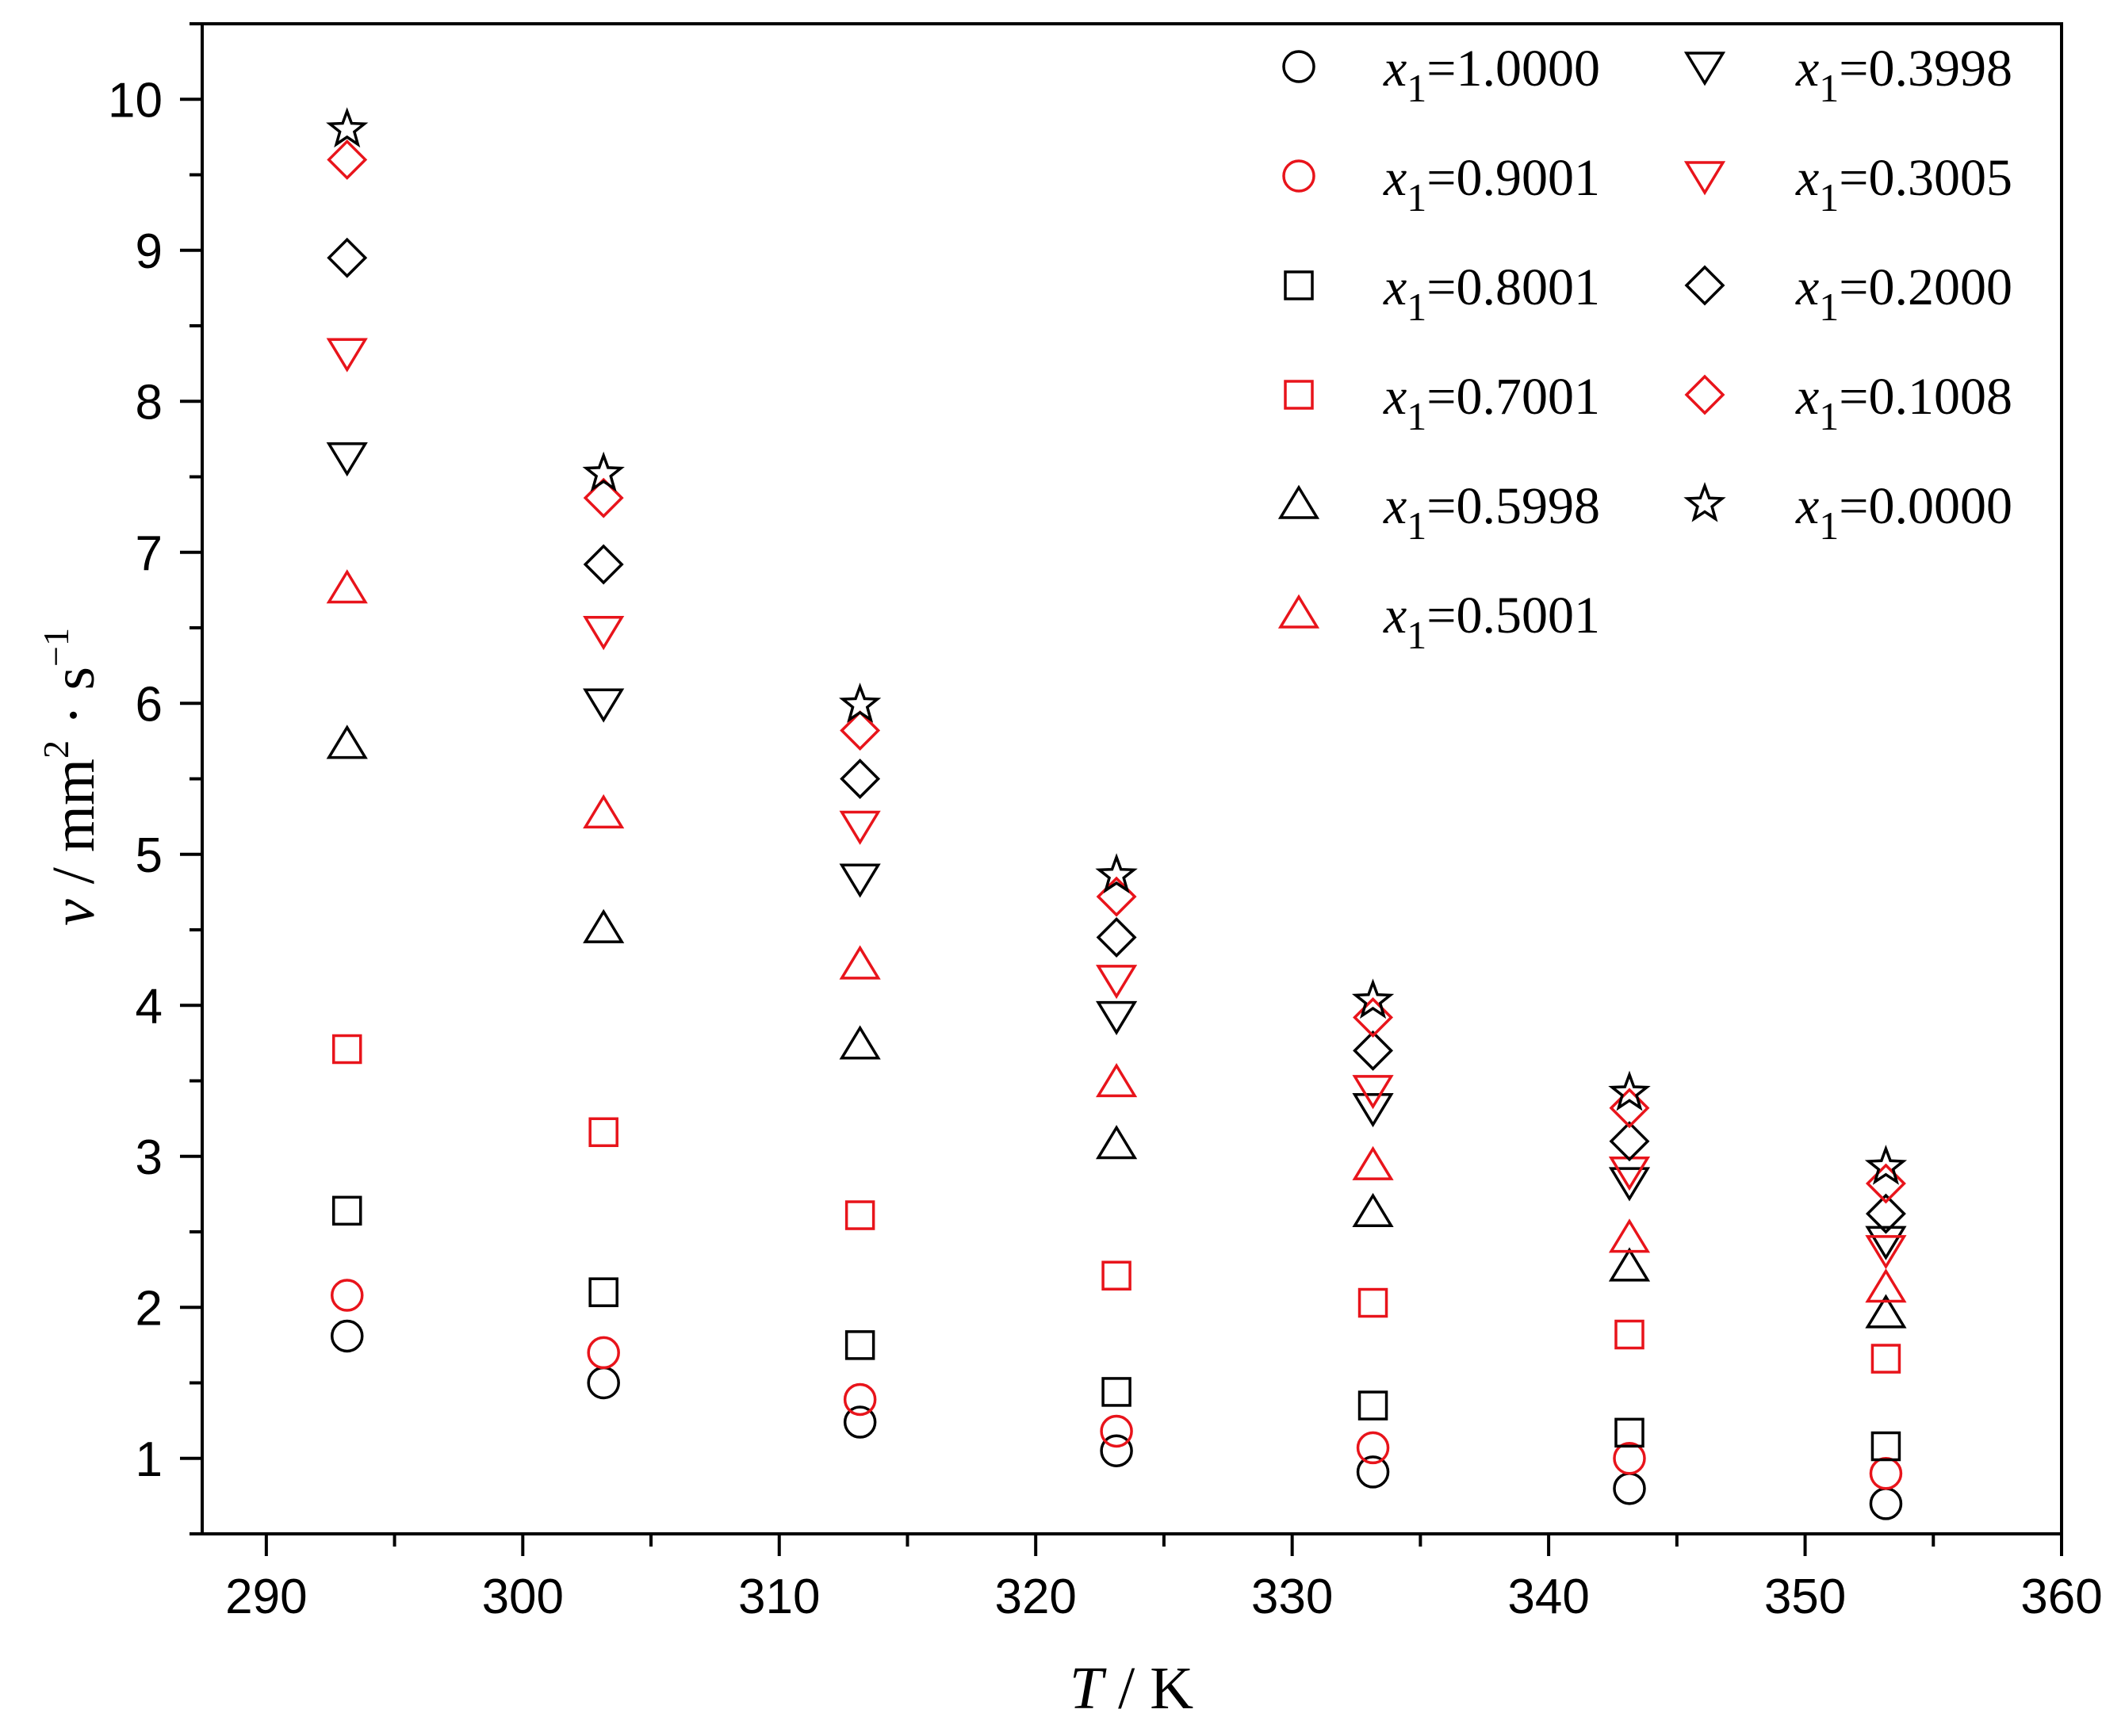  I want to click on legend-label-value: =0.5001, so click(1513, 615).